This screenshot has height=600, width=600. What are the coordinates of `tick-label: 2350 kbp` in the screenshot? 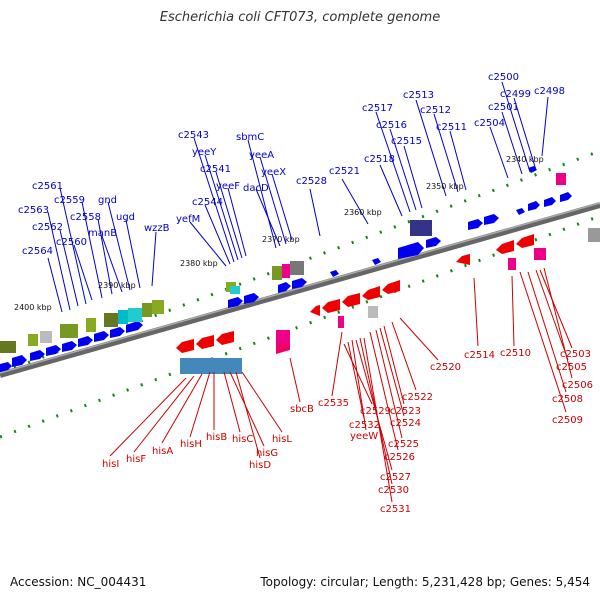 It's located at (445, 186).